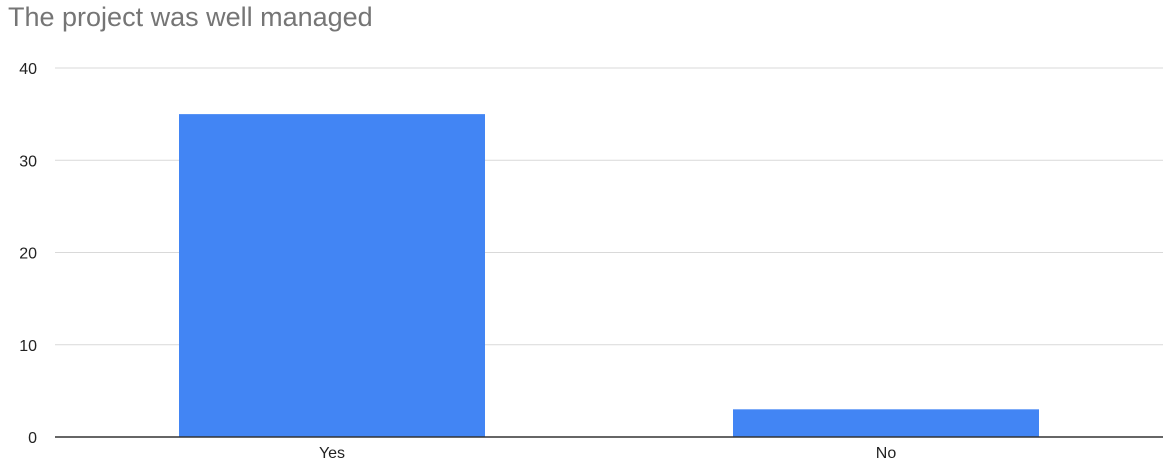  What do you see at coordinates (28, 69) in the screenshot?
I see `y-tick-label: 40` at bounding box center [28, 69].